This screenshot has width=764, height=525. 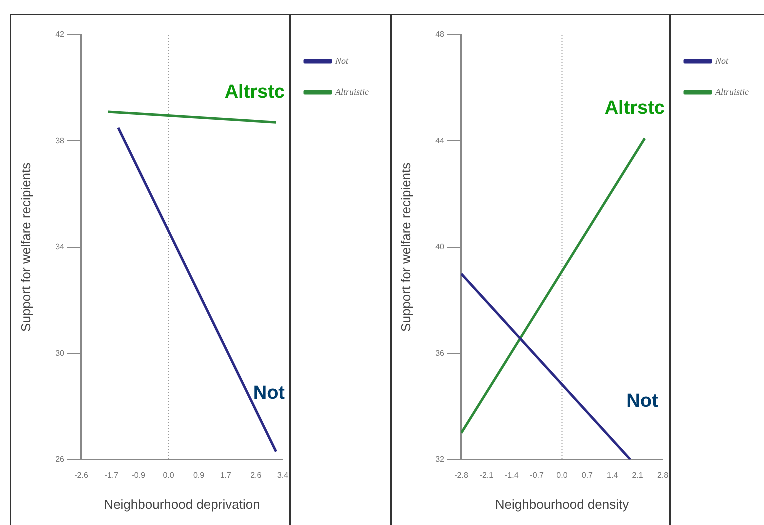 I want to click on x-axis-title: Neighbourhood density, so click(x=562, y=504).